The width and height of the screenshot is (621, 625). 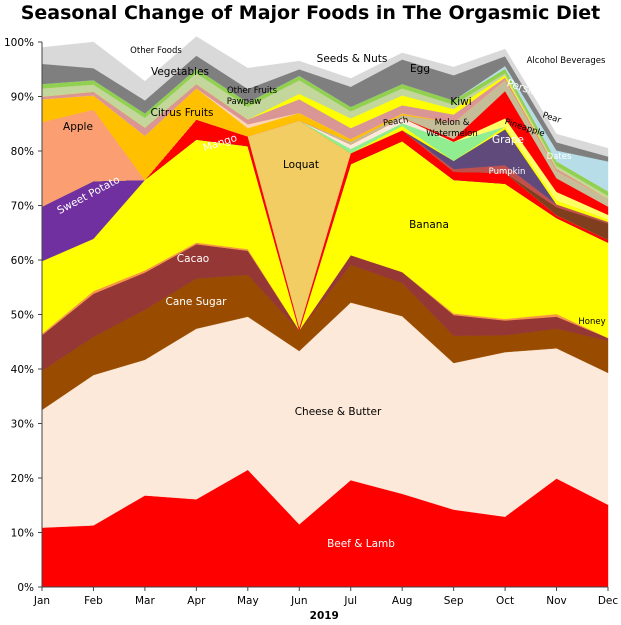 I want to click on y-tick-label: 20%, so click(x=22, y=479).